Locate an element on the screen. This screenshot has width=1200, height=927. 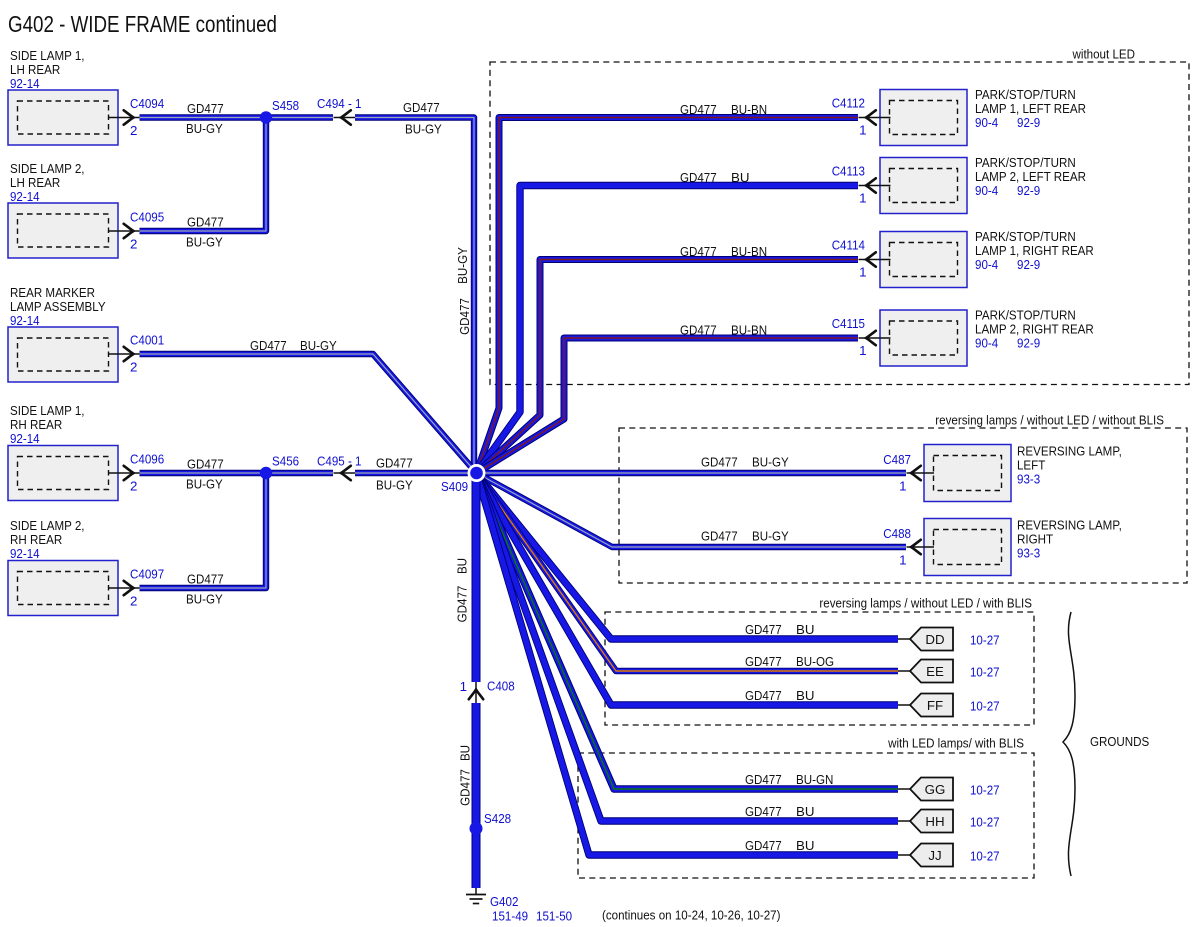
svg-text: REAR MARKER is located at coordinates (52, 292).